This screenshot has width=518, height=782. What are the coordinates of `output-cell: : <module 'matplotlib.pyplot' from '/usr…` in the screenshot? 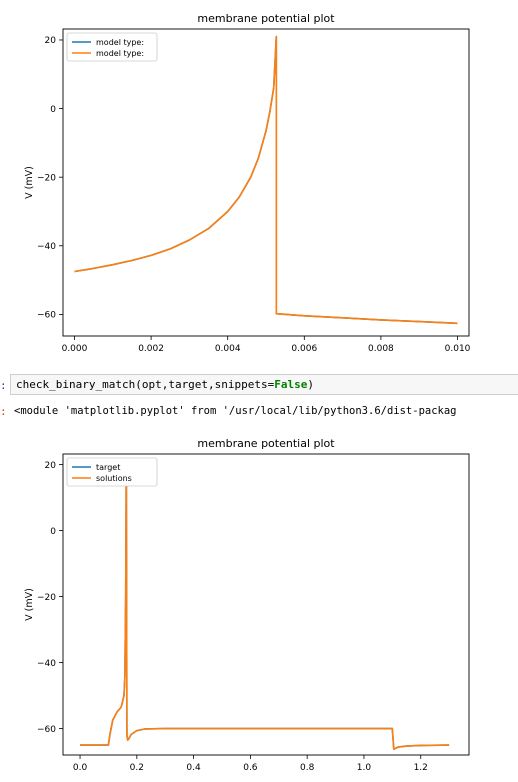 It's located at (259, 411).